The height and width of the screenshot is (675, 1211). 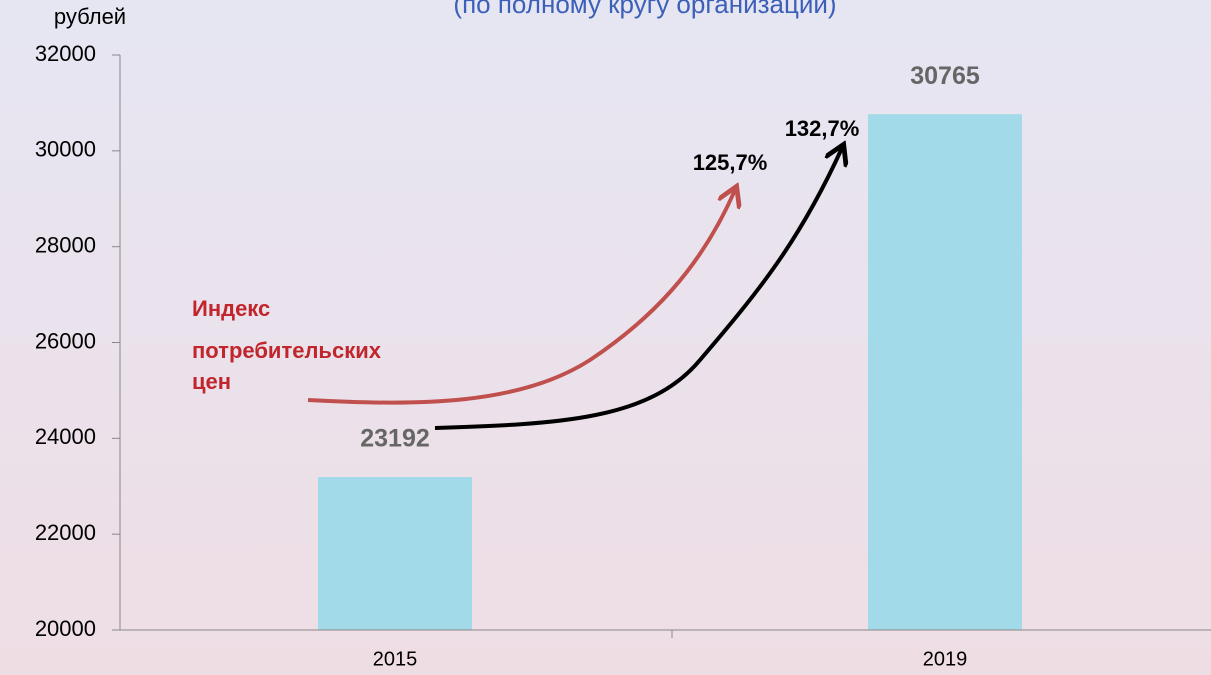 I want to click on cpi-label-line: цен, so click(x=211, y=381).